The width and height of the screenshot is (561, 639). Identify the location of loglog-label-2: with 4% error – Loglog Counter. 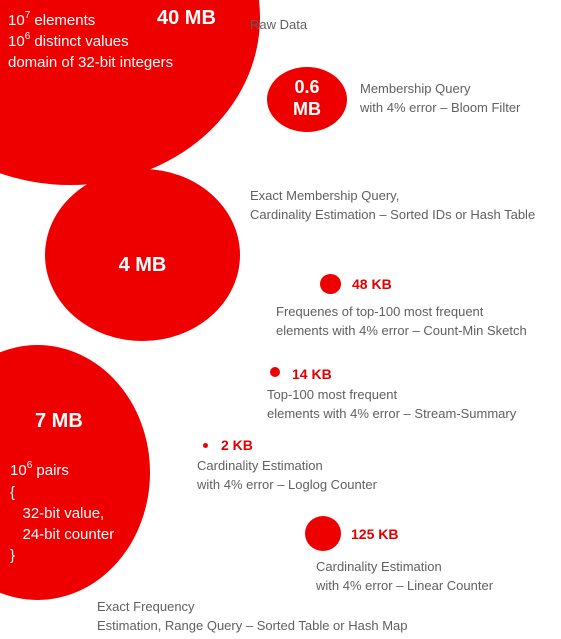
(287, 484).